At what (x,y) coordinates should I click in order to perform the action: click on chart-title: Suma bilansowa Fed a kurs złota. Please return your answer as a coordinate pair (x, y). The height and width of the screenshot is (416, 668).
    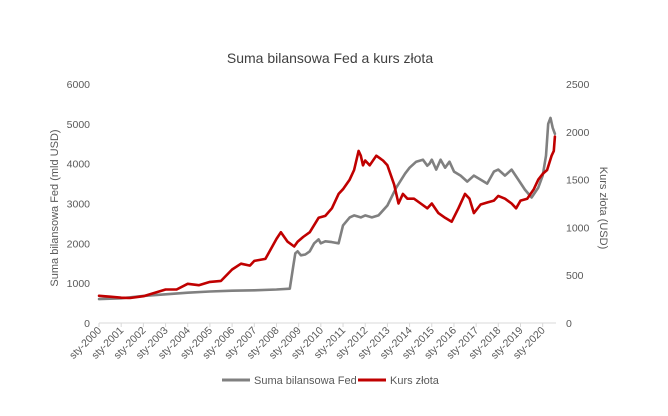
    Looking at the image, I should click on (330, 58).